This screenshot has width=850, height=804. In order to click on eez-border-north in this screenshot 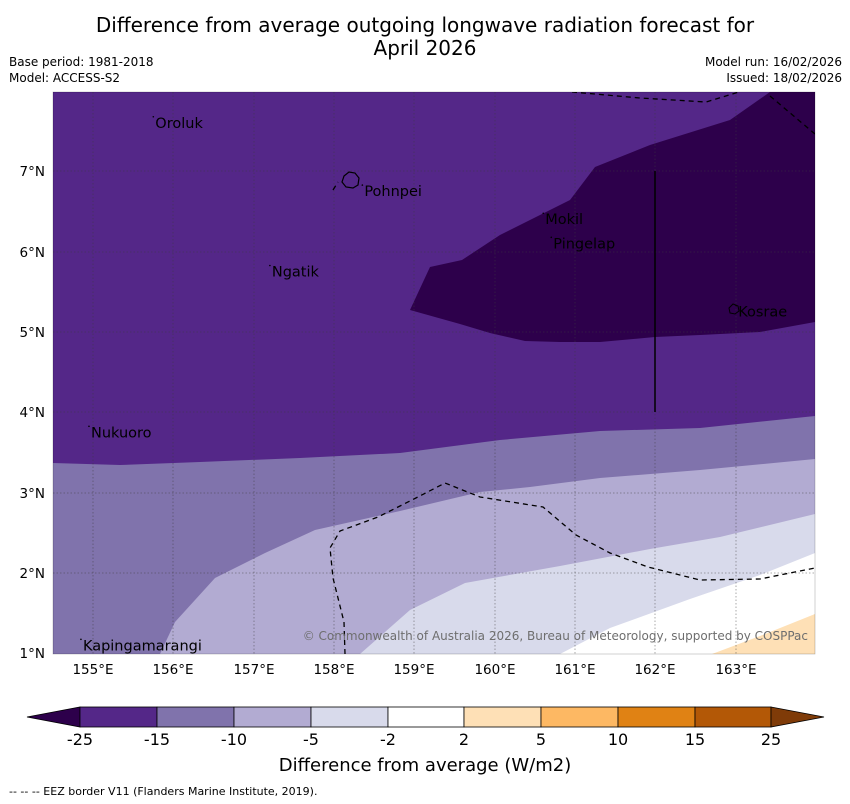, I will do `click(693, 113)`.